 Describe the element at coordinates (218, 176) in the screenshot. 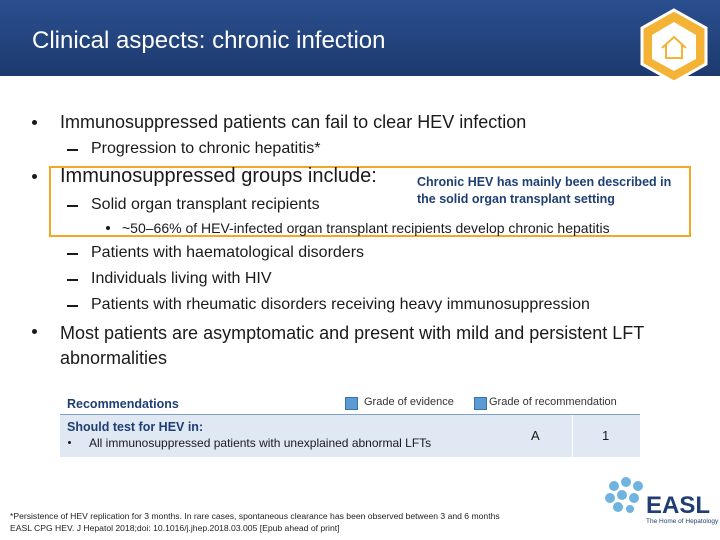

I see `bullet-text: Immunosuppressed groups include:` at that location.